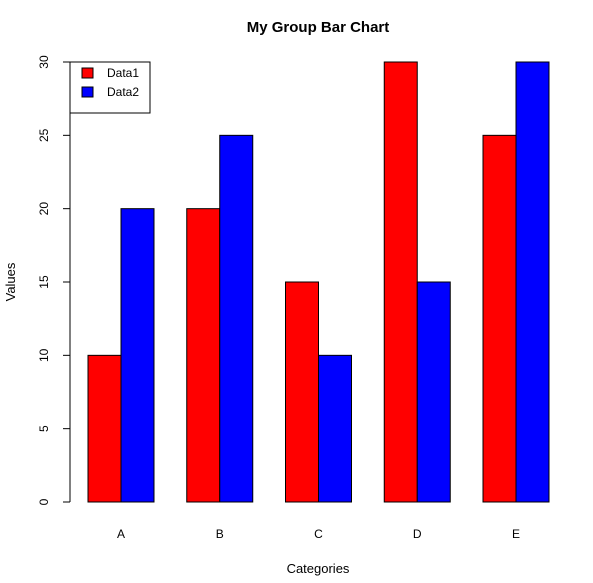 The image size is (593, 583). I want to click on y-axis-label: Values, so click(10, 281).